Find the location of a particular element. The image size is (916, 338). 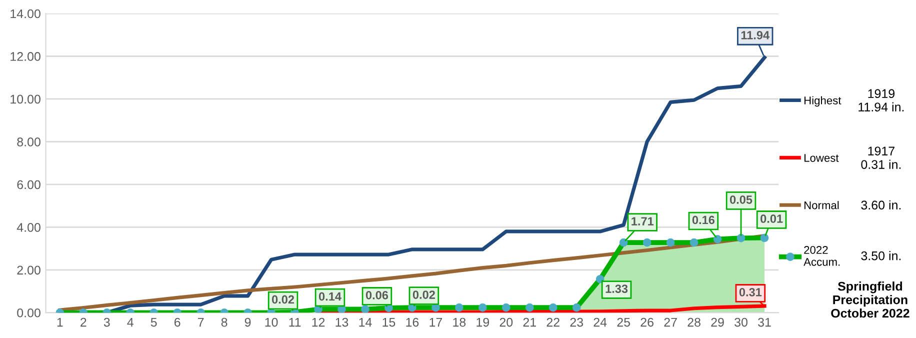

x-tick-label: 4 is located at coordinates (130, 322).